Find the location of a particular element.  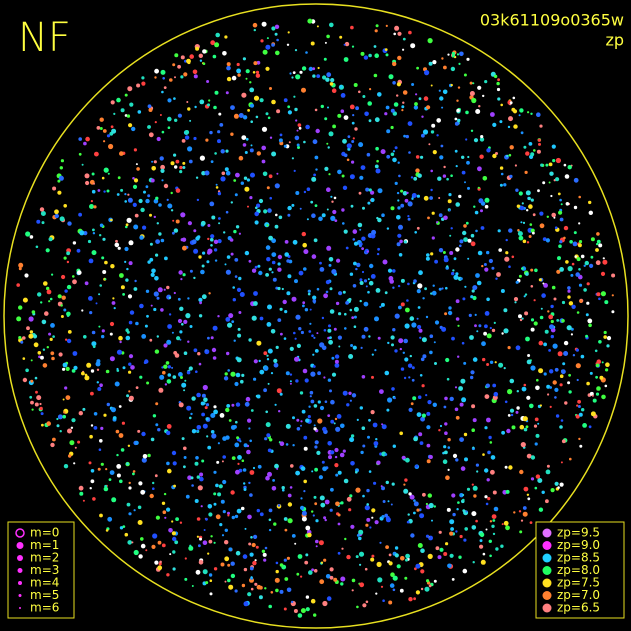

magnitude-label: m=6 is located at coordinates (44, 608).